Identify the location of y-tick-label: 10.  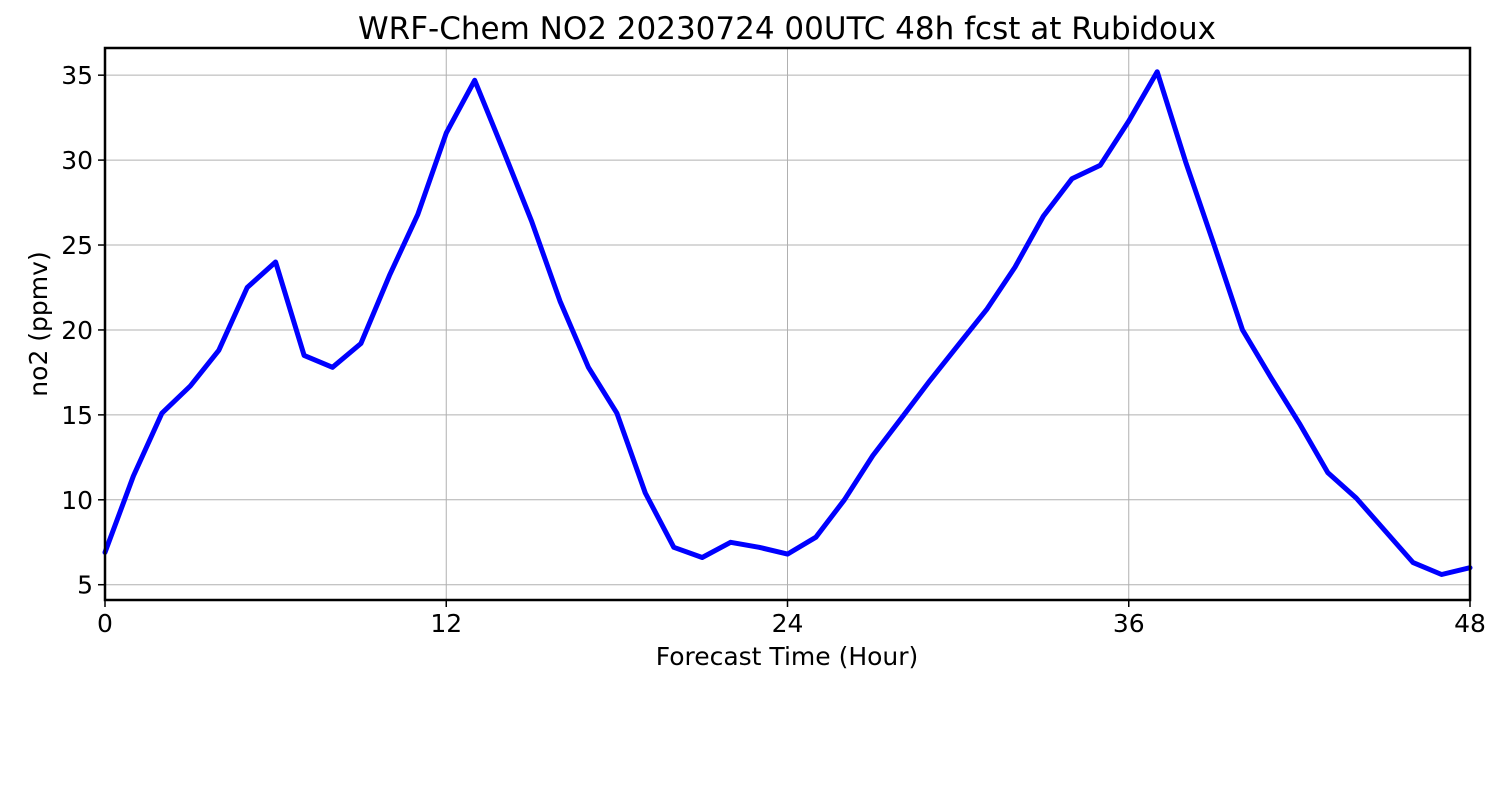
(77, 500).